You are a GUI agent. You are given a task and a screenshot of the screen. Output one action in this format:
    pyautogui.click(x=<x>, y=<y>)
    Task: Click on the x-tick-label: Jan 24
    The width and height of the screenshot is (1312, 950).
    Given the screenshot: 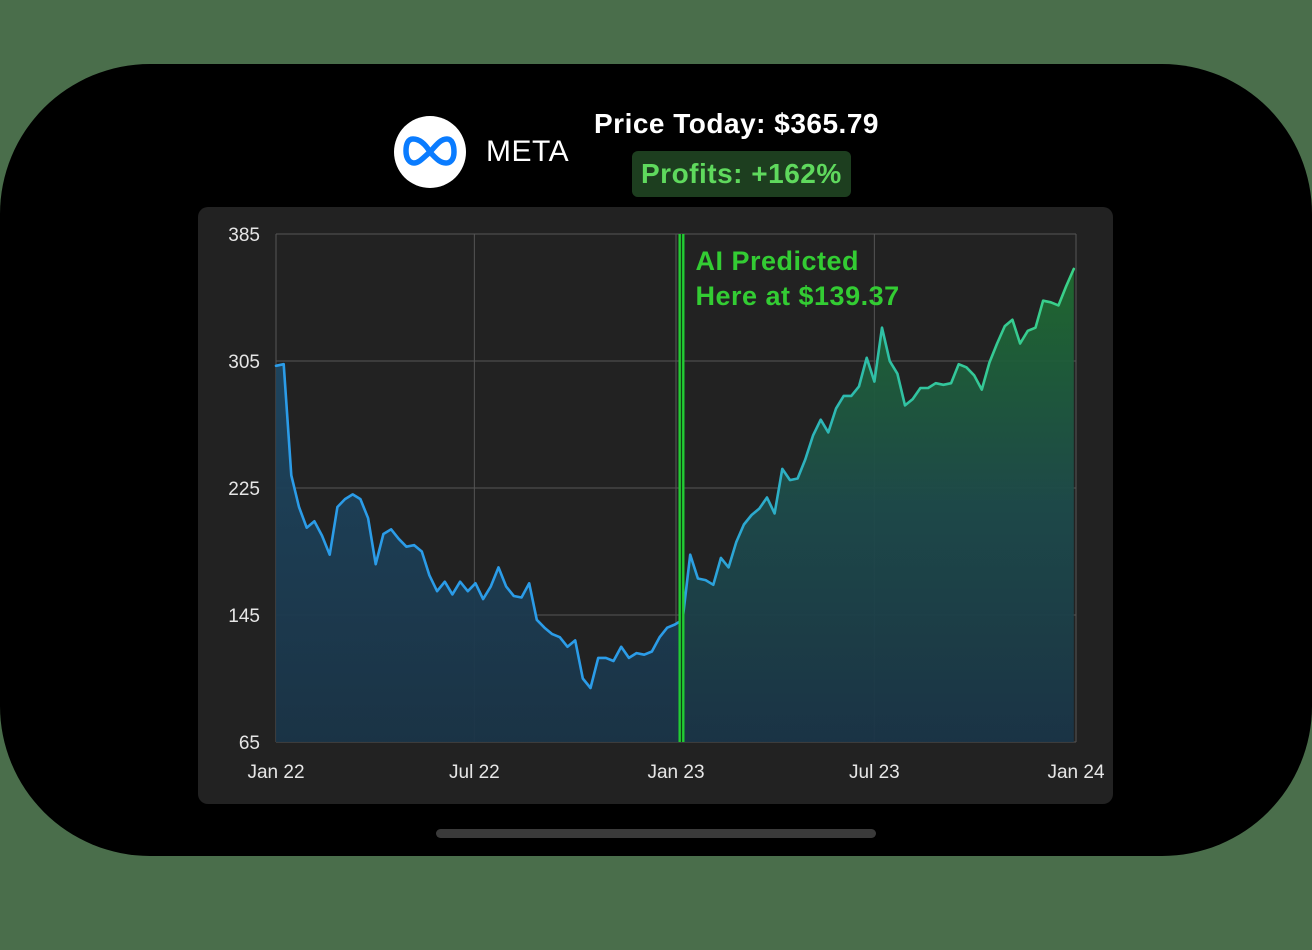 What is the action you would take?
    pyautogui.click(x=1075, y=772)
    